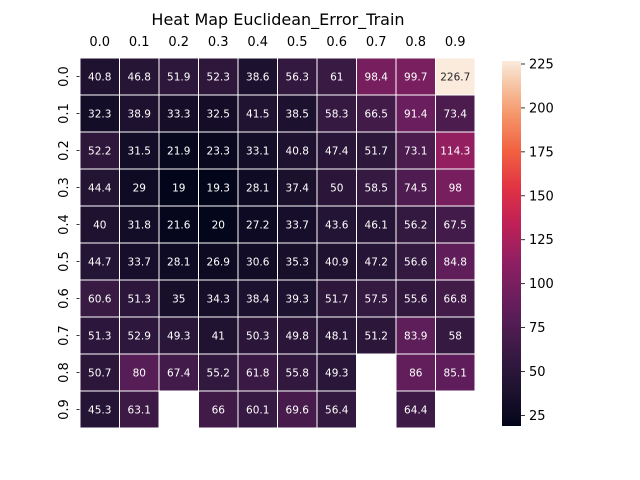  I want to click on cell-value-label: 38.5, so click(297, 115).